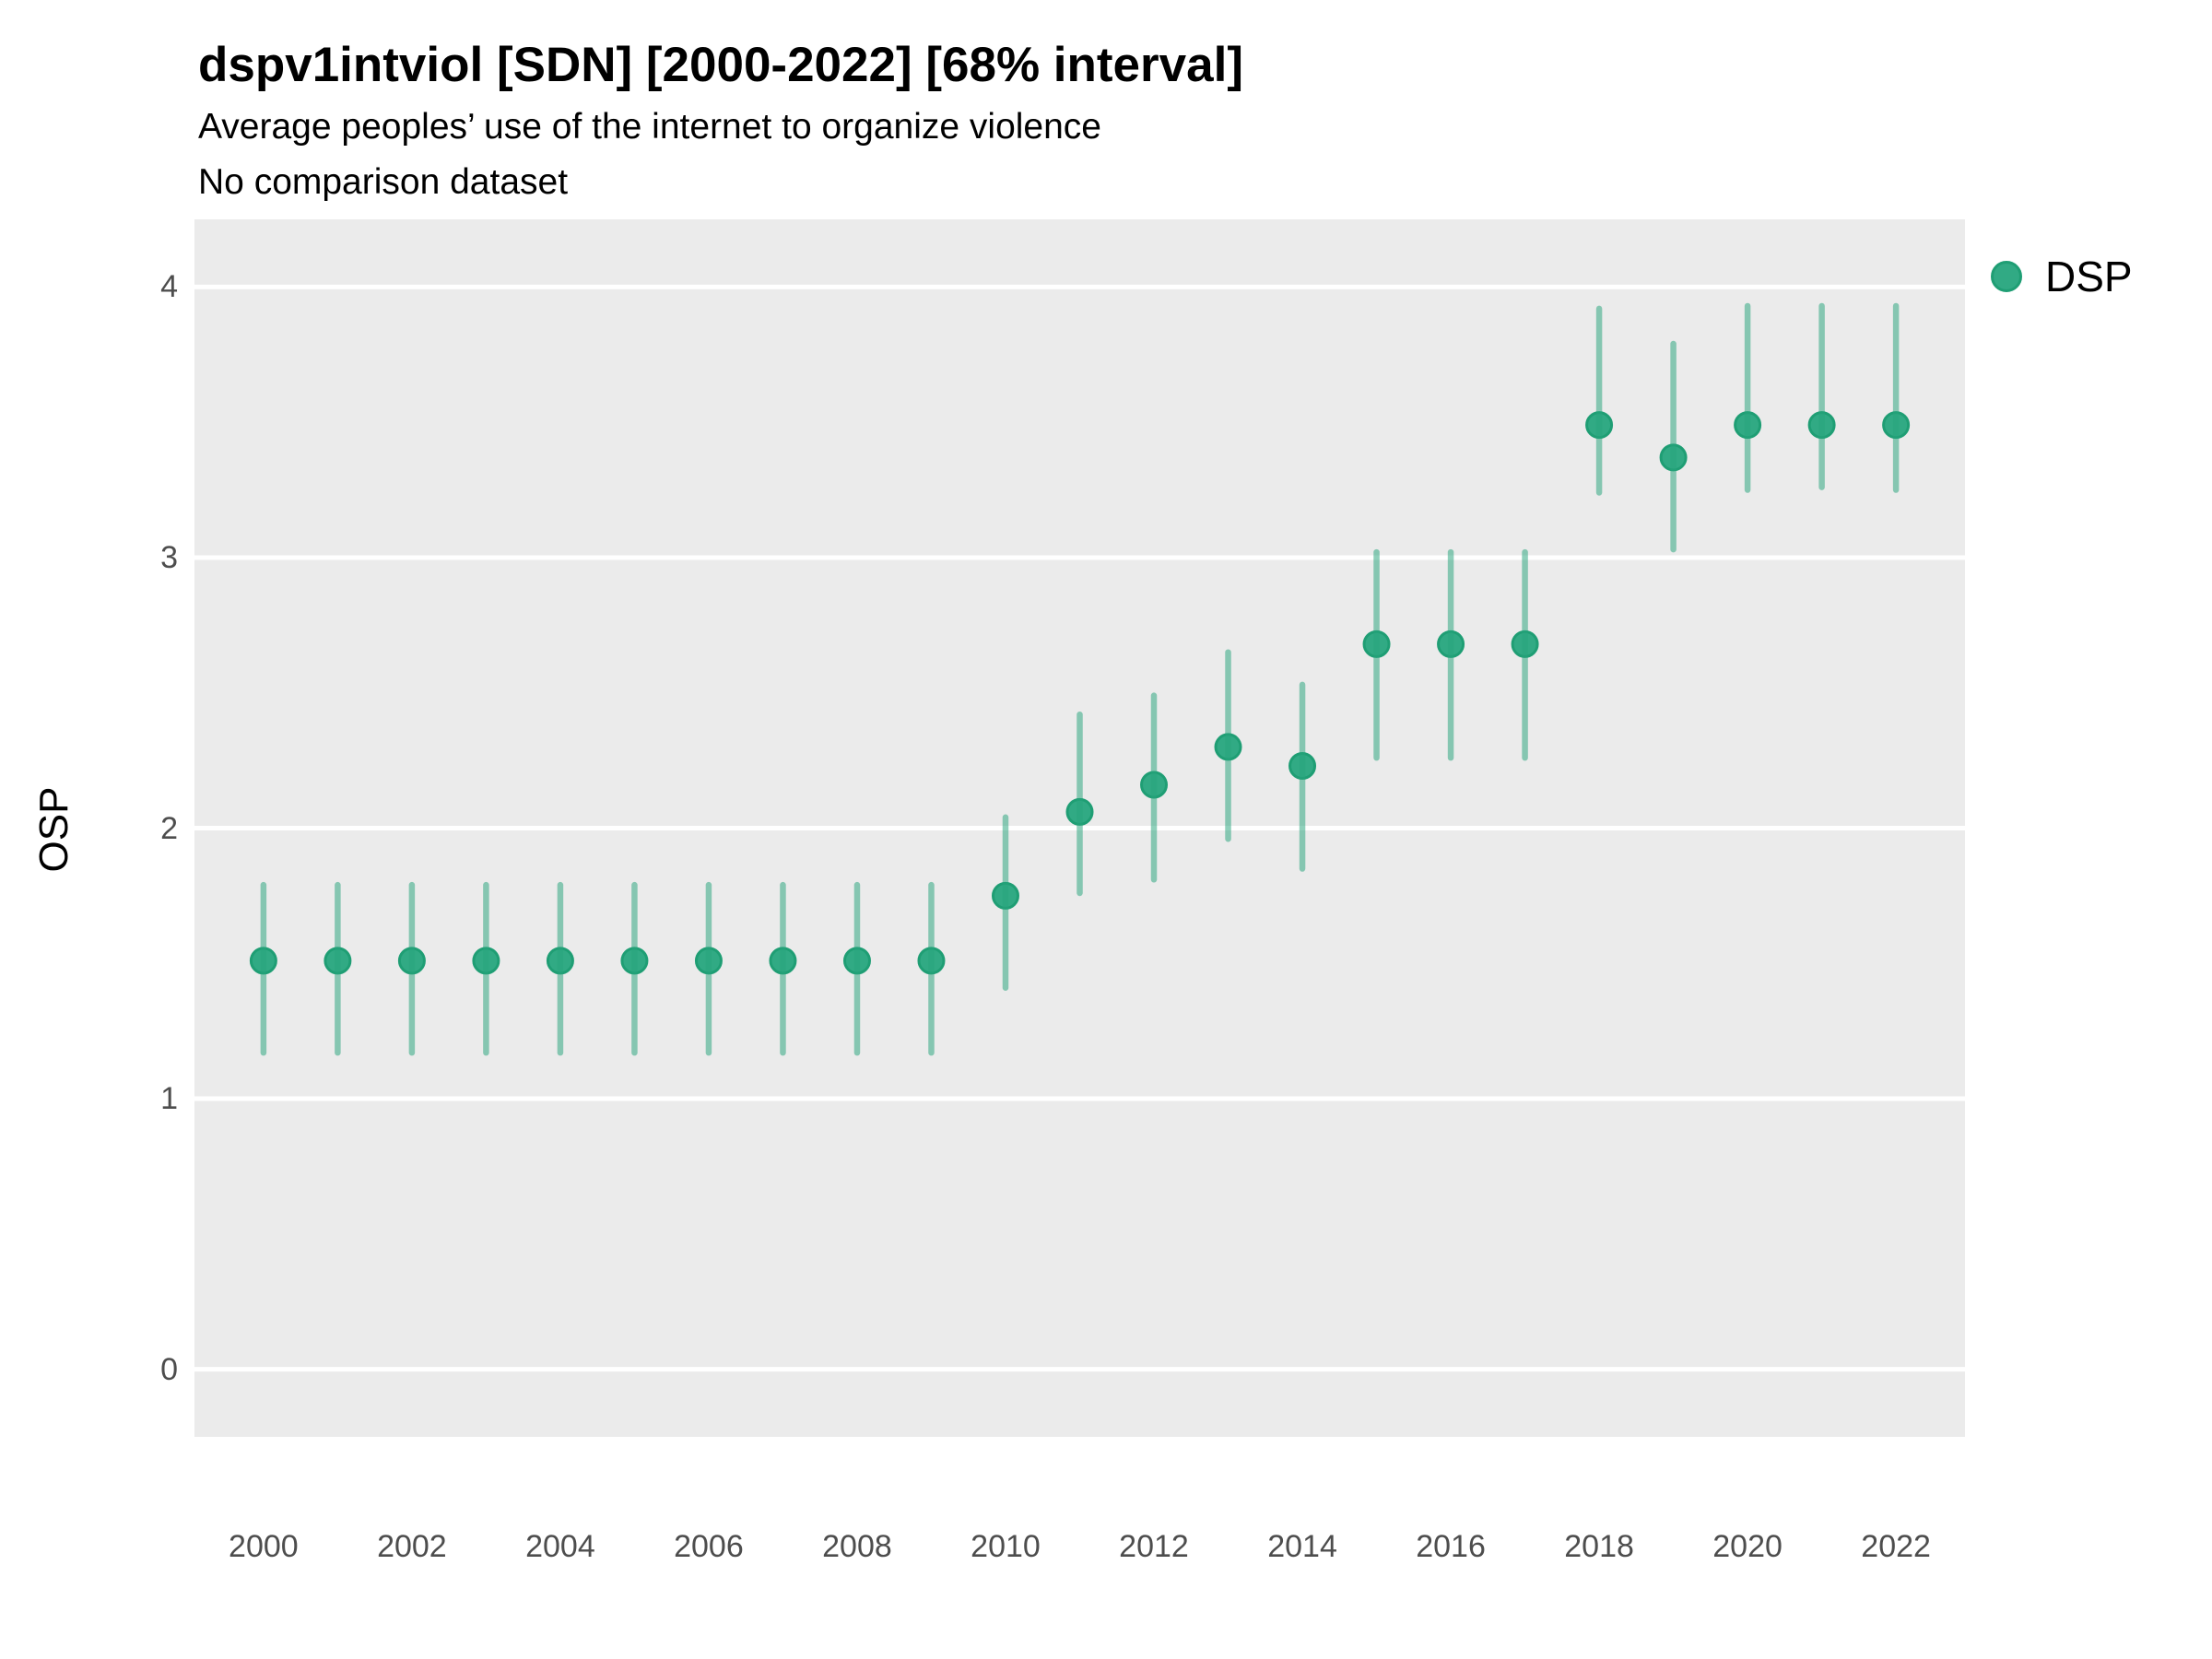 Image resolution: width=2212 pixels, height=1659 pixels. Describe the element at coordinates (264, 1546) in the screenshot. I see `x-tick-label-2000: 2000` at that location.